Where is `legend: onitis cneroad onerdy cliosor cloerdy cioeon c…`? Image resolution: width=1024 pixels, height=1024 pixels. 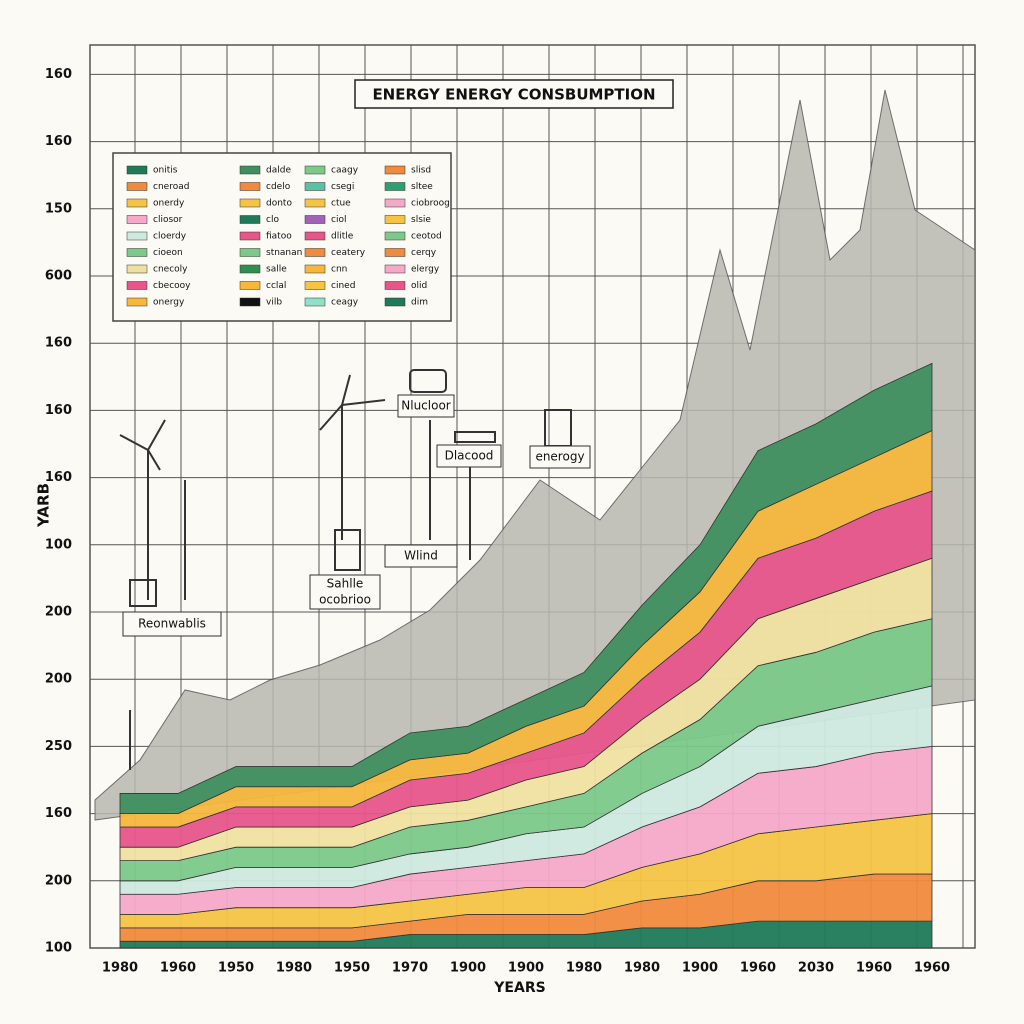
legend: onitis cneroad onerdy cliosor cloerdy cioeon c… is located at coordinates (288, 236).